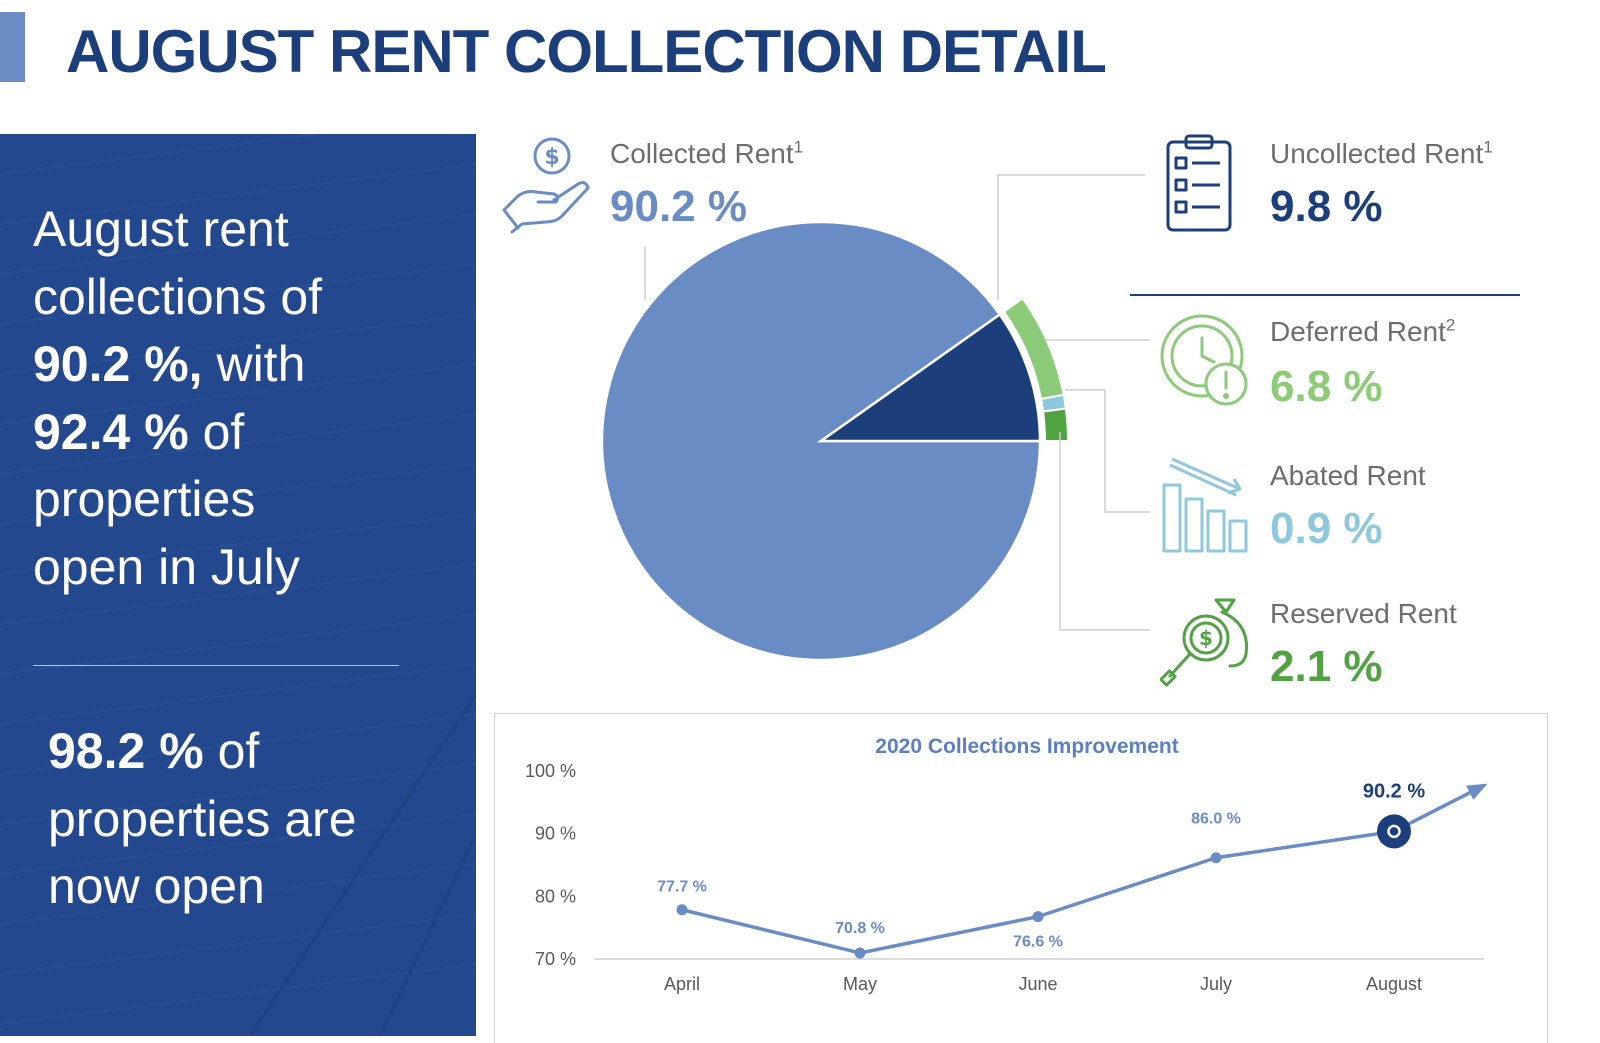 The height and width of the screenshot is (1043, 1600). What do you see at coordinates (118, 364) in the screenshot?
I see `collection-rate: 90.2 %,` at bounding box center [118, 364].